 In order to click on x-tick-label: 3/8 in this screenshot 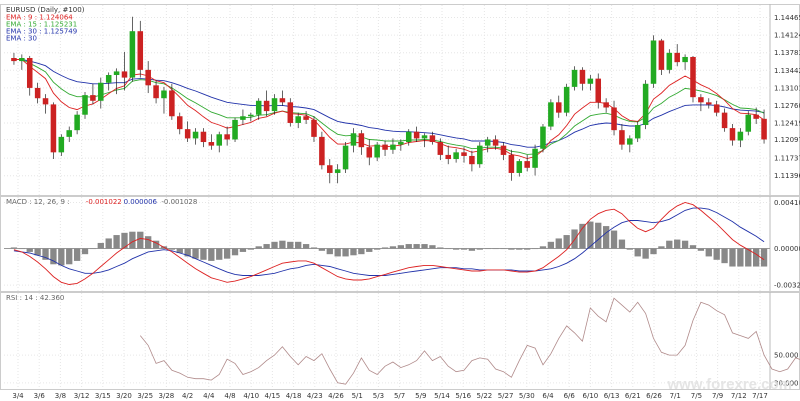, I will do `click(60, 396)`.